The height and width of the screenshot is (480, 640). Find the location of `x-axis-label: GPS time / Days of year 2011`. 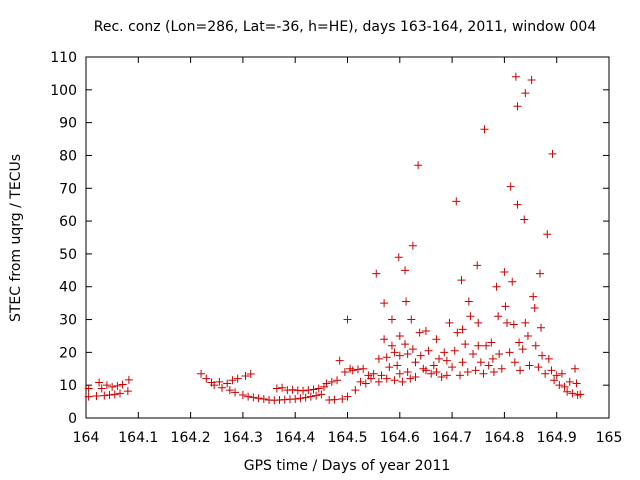

x-axis-label: GPS time / Days of year 2011 is located at coordinates (347, 466).